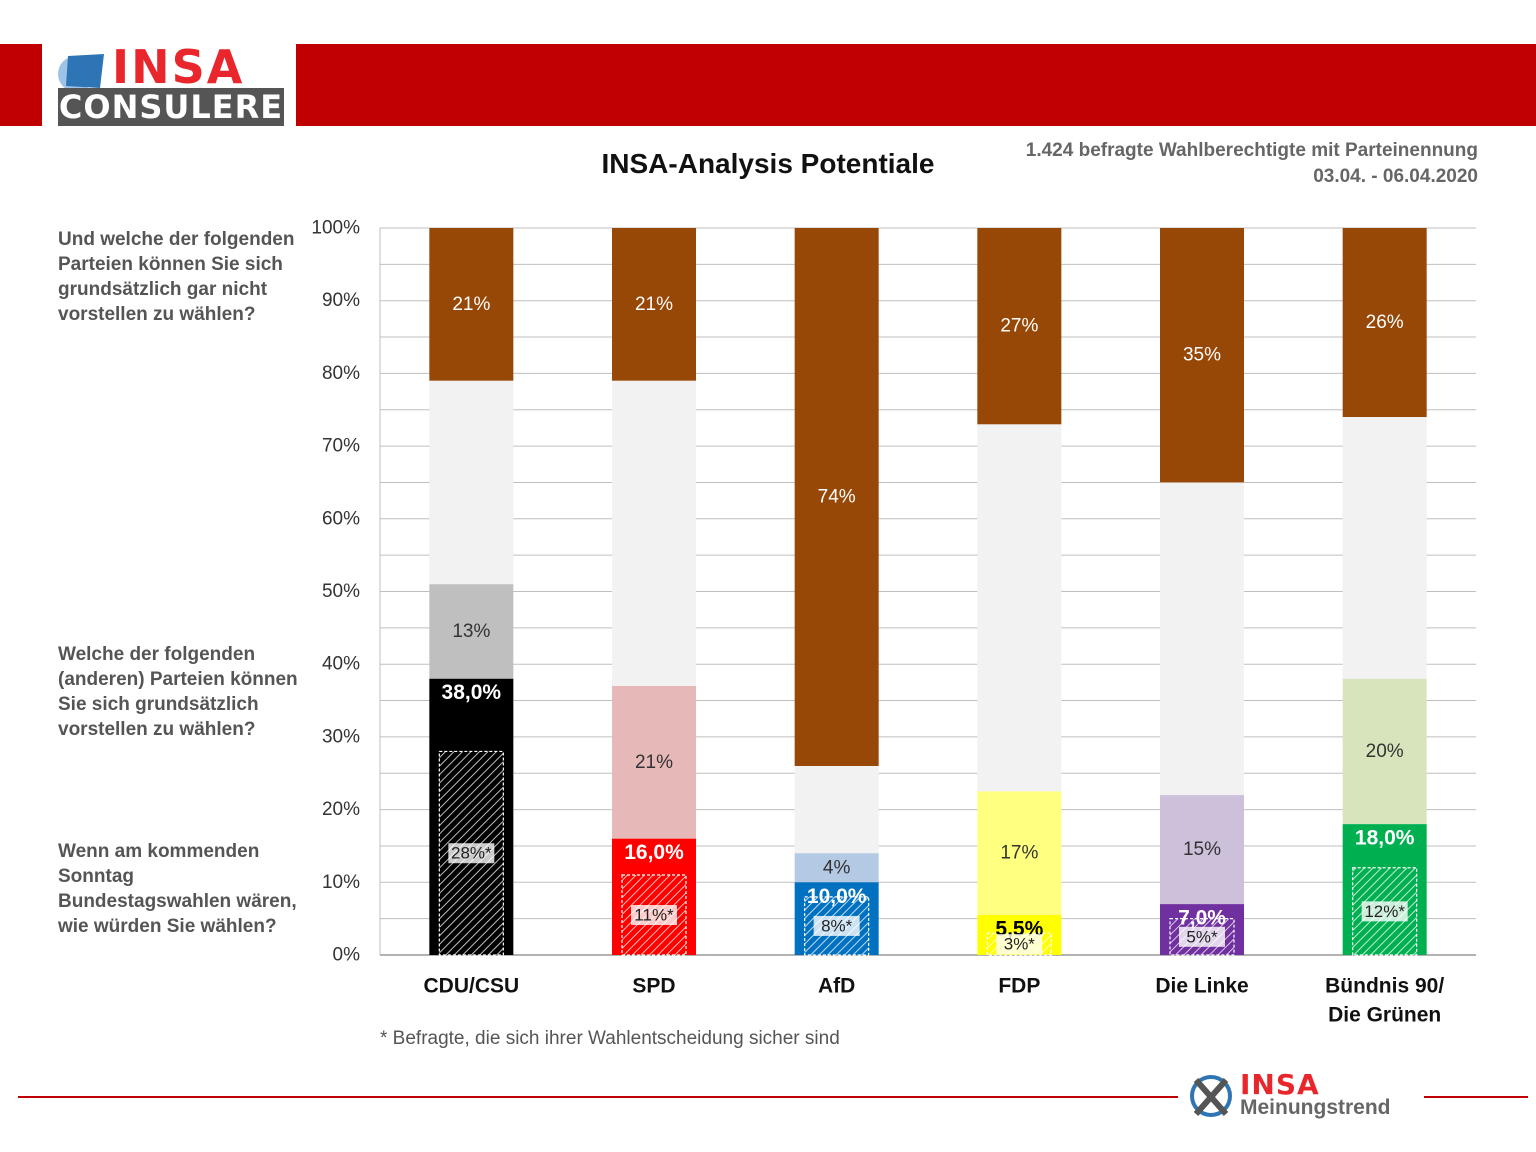  I want to click on rejection-label: 26%, so click(1385, 322).